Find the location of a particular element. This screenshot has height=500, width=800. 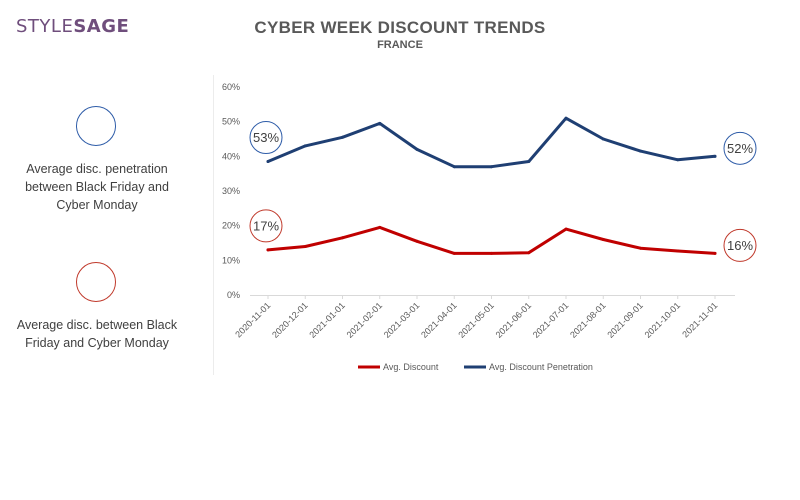

x-tick-label: 2021-03-01 is located at coordinates (402, 320).